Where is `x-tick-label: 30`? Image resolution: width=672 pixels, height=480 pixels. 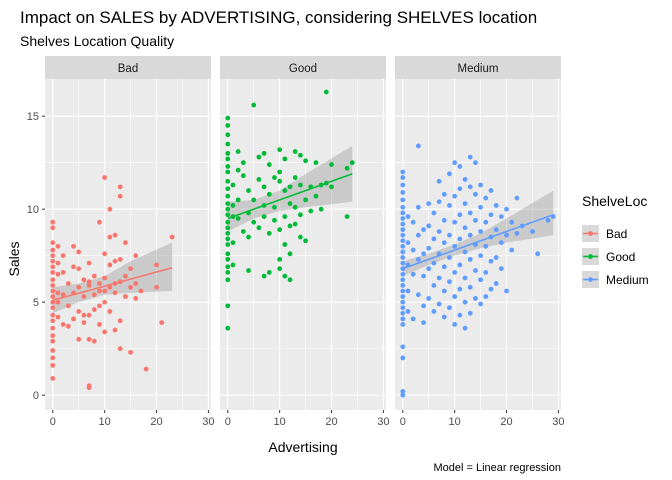
x-tick-label: 30 is located at coordinates (383, 422).